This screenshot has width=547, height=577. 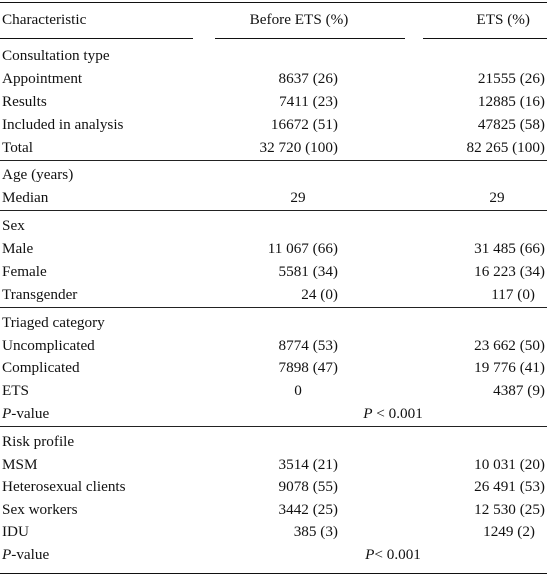 What do you see at coordinates (273, 573) in the screenshot?
I see `bottom-rule` at bounding box center [273, 573].